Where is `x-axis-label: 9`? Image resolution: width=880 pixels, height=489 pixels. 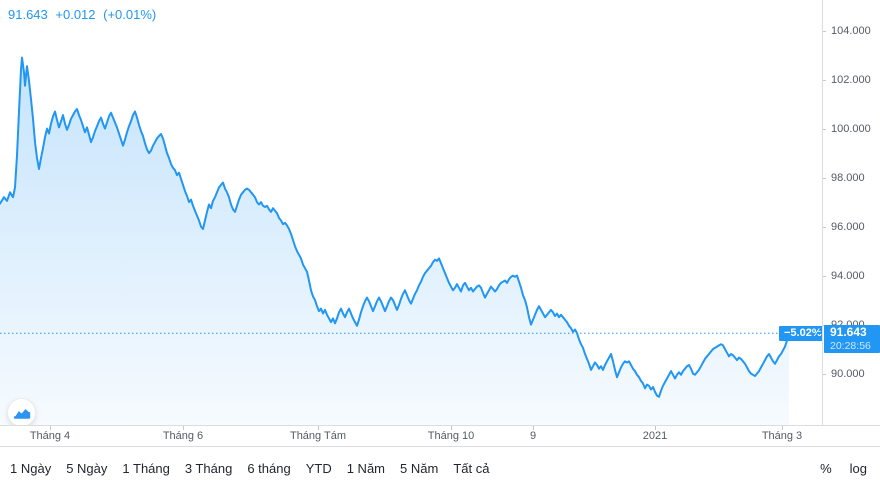 x-axis-label: 9 is located at coordinates (533, 436).